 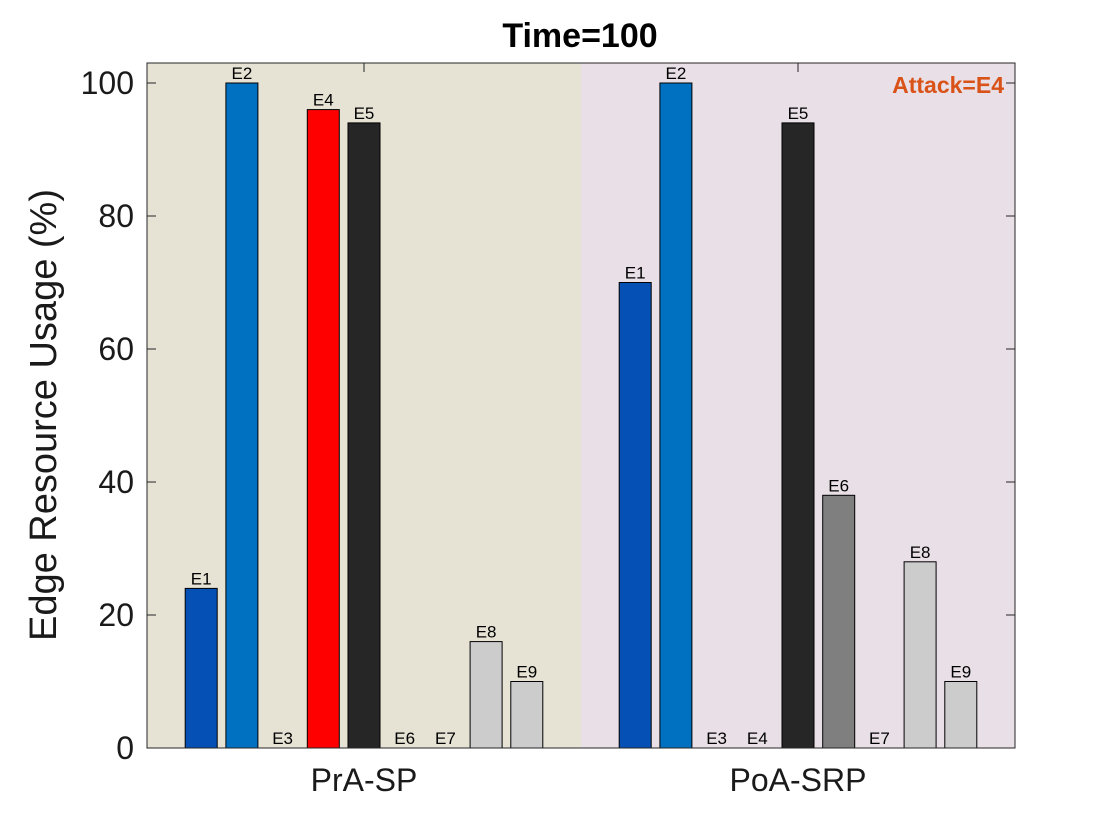 I want to click on bar-label-1-e1: E1, so click(x=635, y=273).